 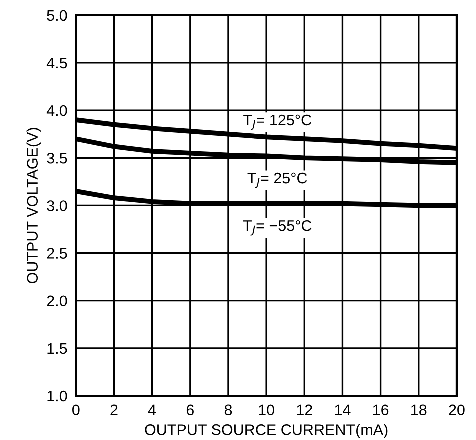 What do you see at coordinates (152, 410) in the screenshot?
I see `x-tick-label: 4` at bounding box center [152, 410].